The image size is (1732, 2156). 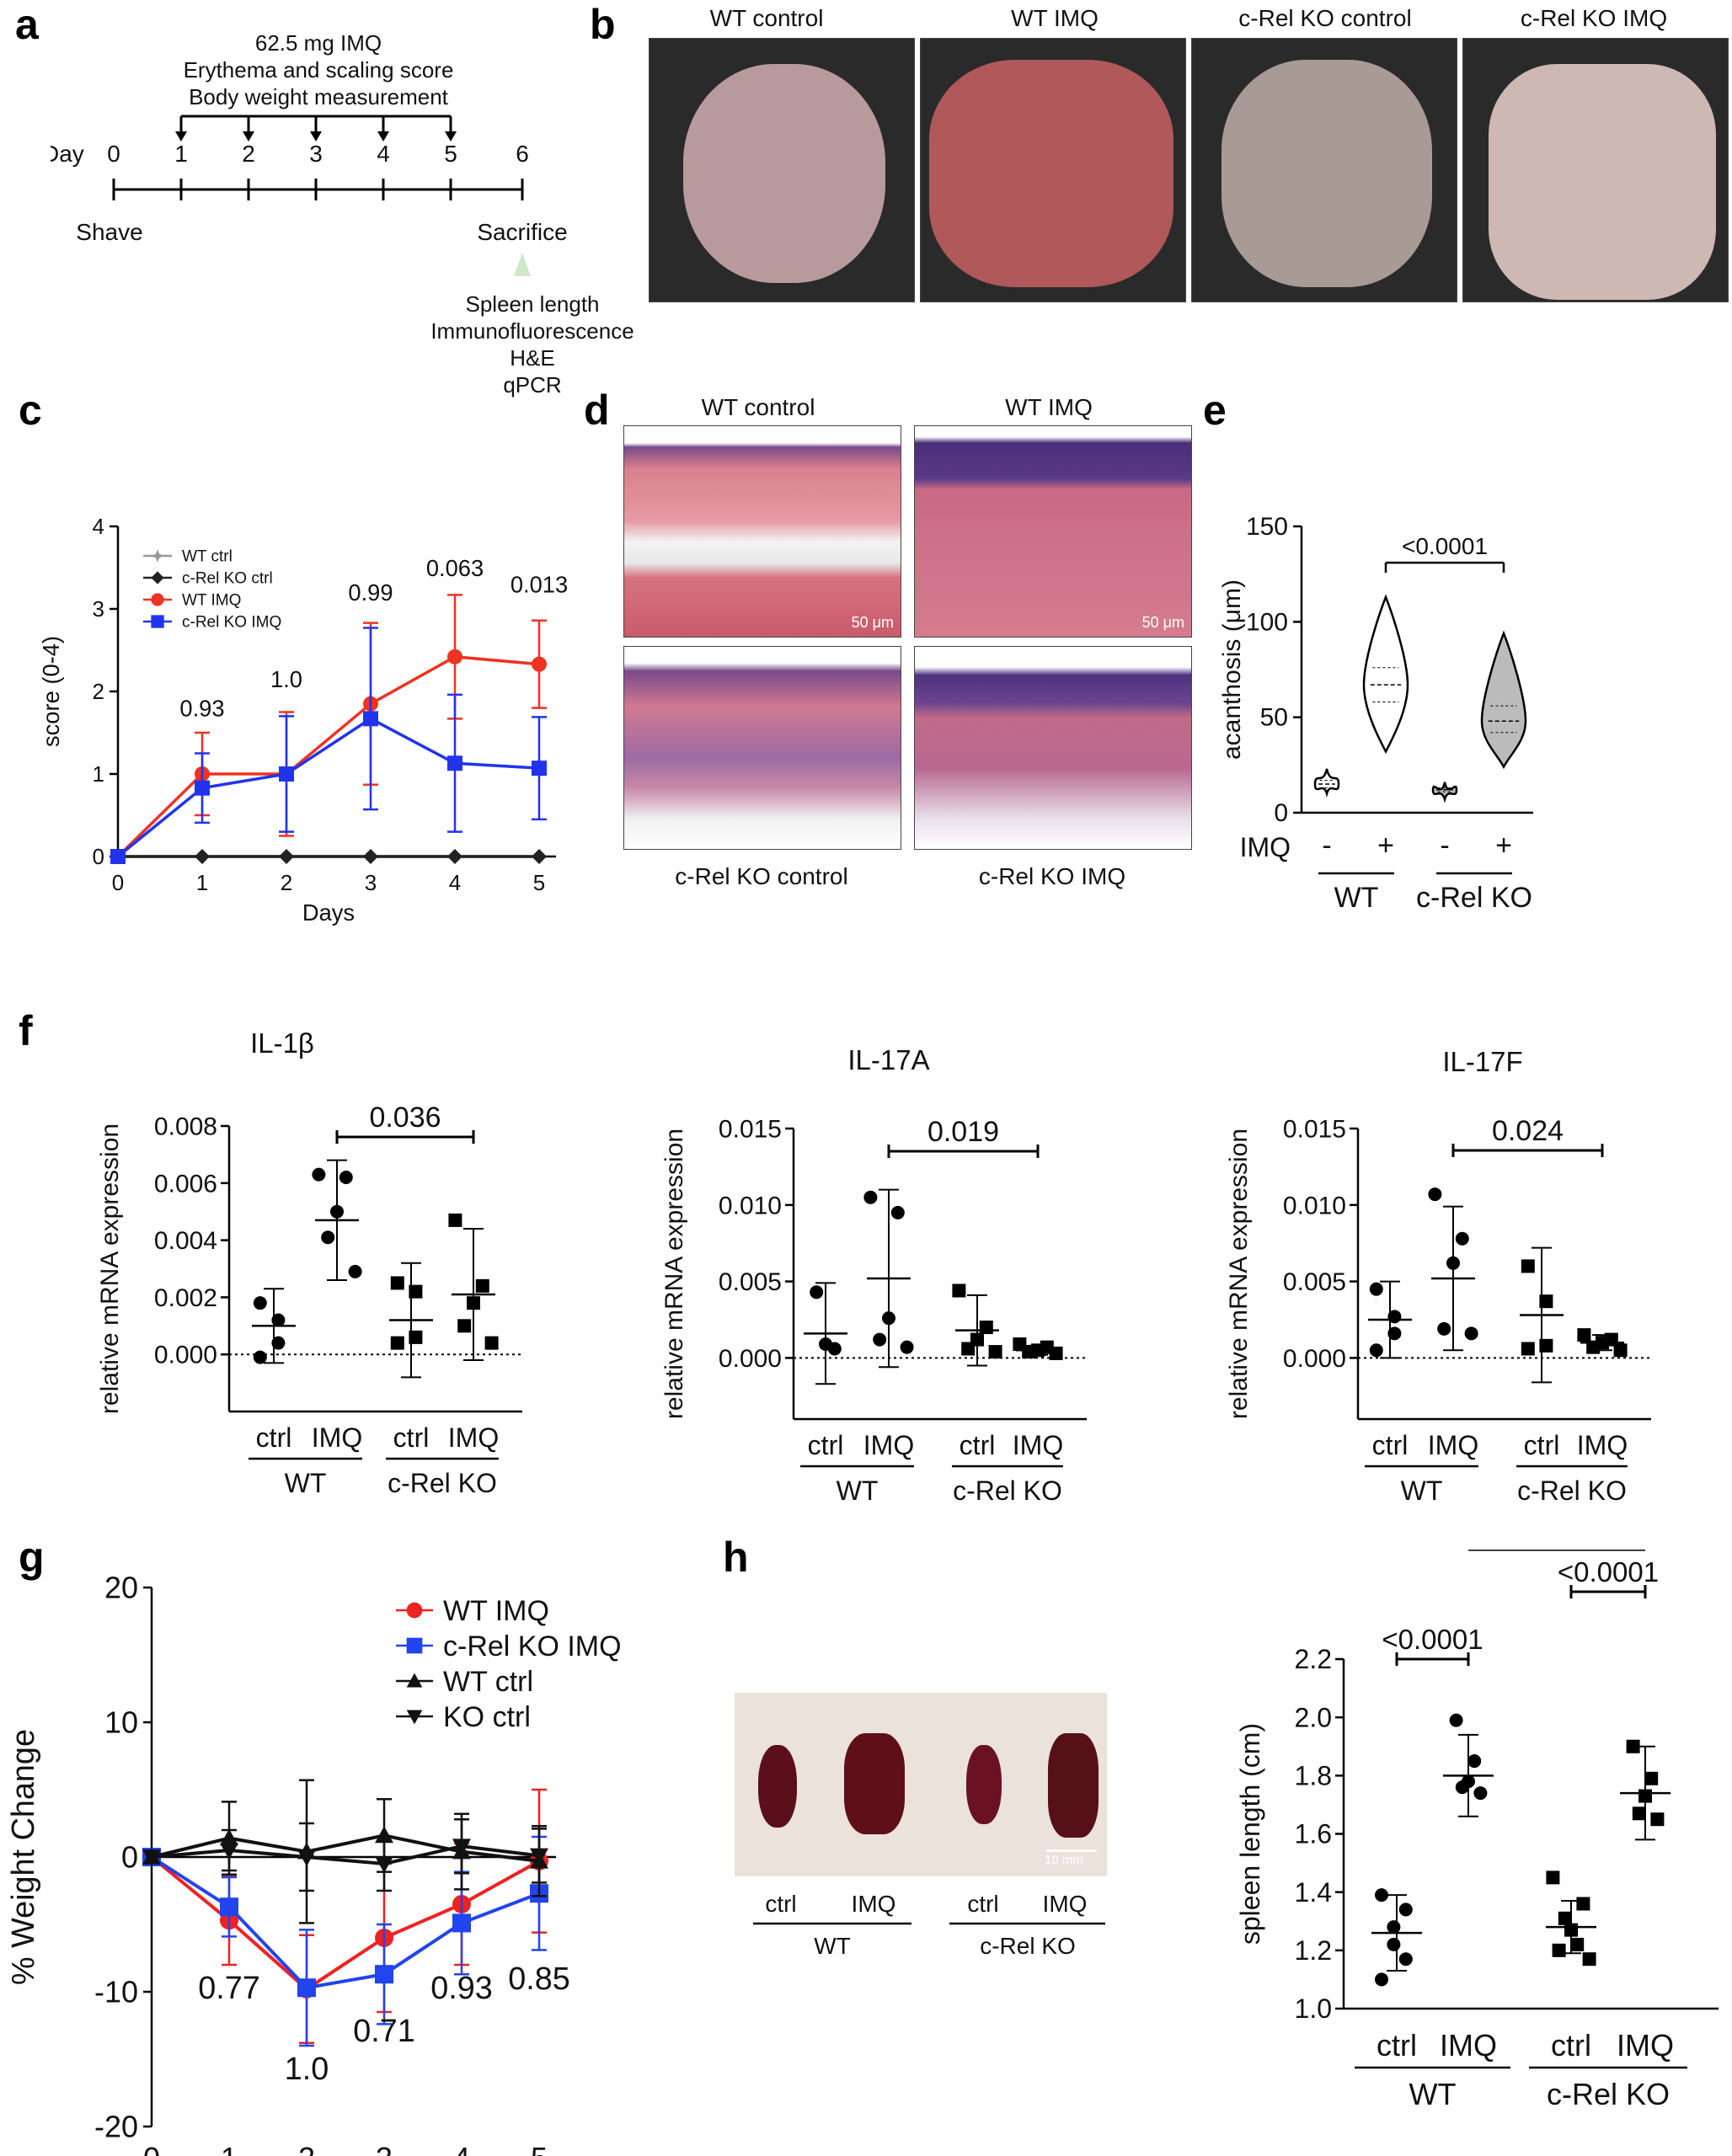 I want to click on y-tick-label: 4, so click(x=98, y=526).